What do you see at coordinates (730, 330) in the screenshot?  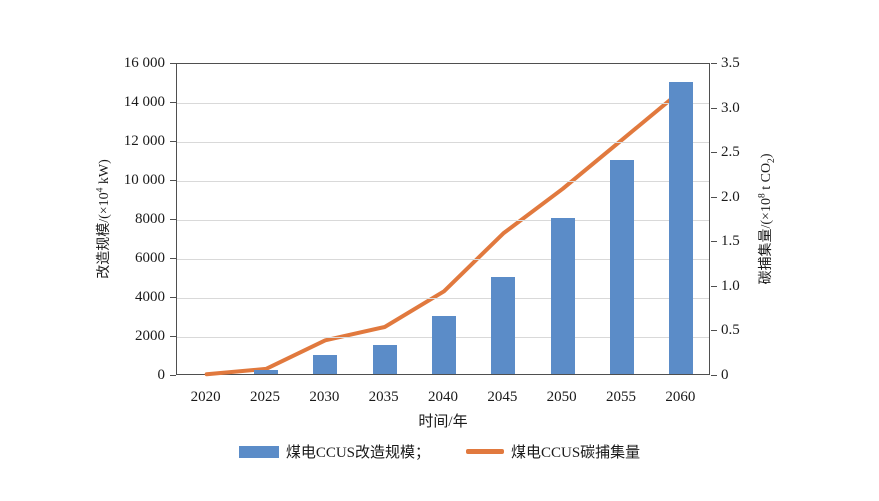 I see `right-axis-tick-label: 0.5` at bounding box center [730, 330].